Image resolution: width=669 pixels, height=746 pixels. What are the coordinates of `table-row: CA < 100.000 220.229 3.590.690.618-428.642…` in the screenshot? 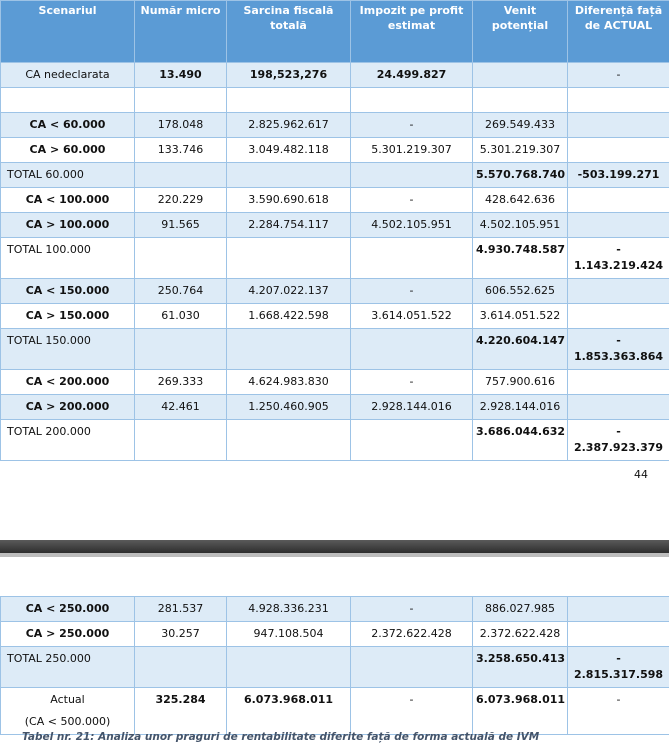 It's located at (334, 200).